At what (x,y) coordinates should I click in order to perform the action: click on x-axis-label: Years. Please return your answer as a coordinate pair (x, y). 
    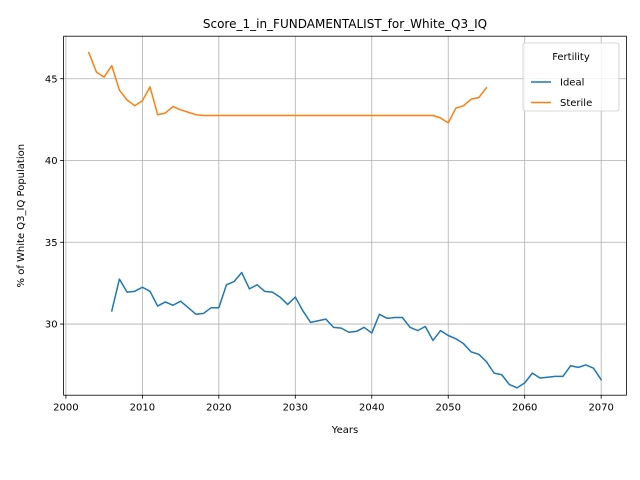
    Looking at the image, I should click on (344, 430).